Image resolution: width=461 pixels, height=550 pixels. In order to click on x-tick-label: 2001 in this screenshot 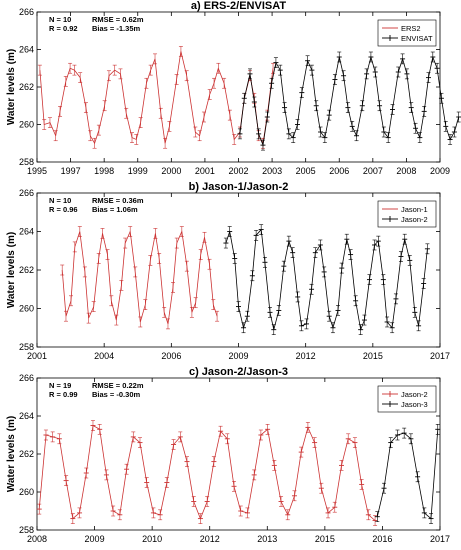, I will do `click(205, 171)`.